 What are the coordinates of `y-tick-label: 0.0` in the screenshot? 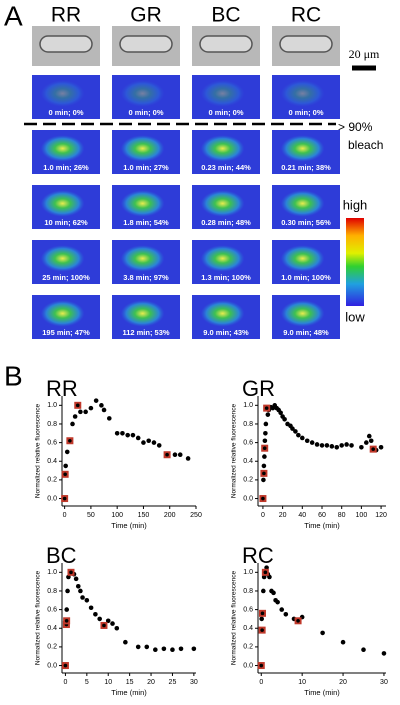 It's located at (52, 498).